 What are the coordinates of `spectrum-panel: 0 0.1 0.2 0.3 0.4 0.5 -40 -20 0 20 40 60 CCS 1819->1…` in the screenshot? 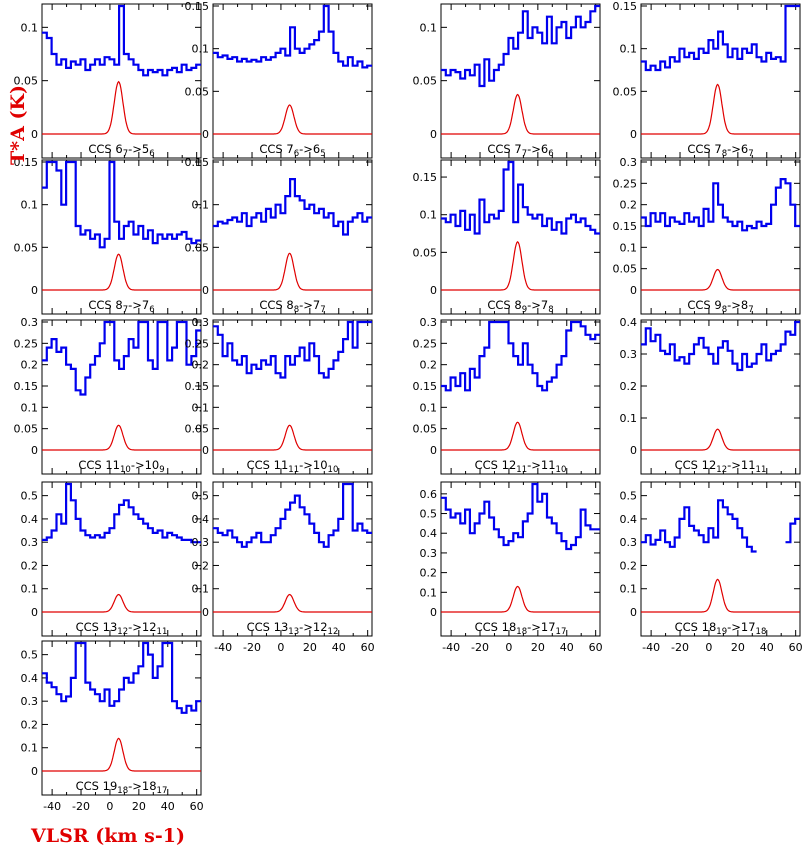 It's located at (711, 567).